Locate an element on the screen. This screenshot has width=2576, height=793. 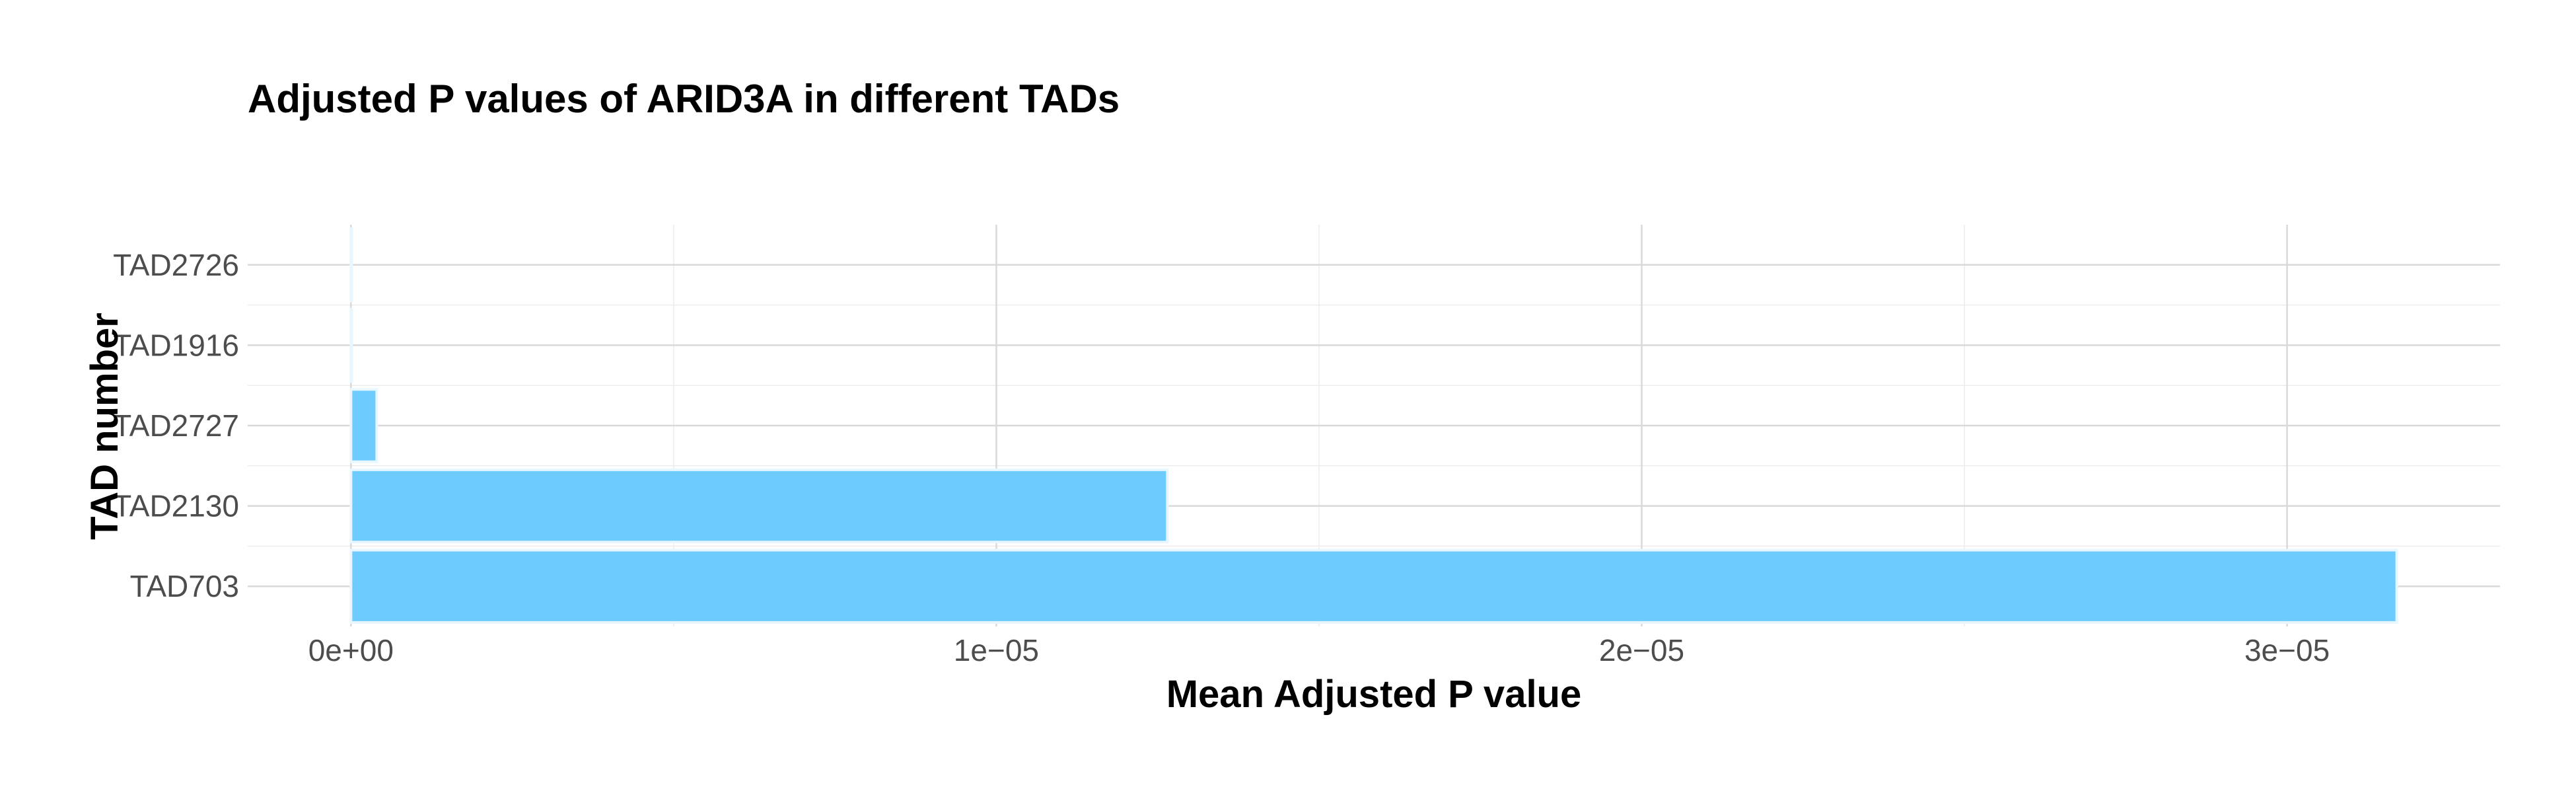
y-tick-label: TAD2130 is located at coordinates (176, 506).